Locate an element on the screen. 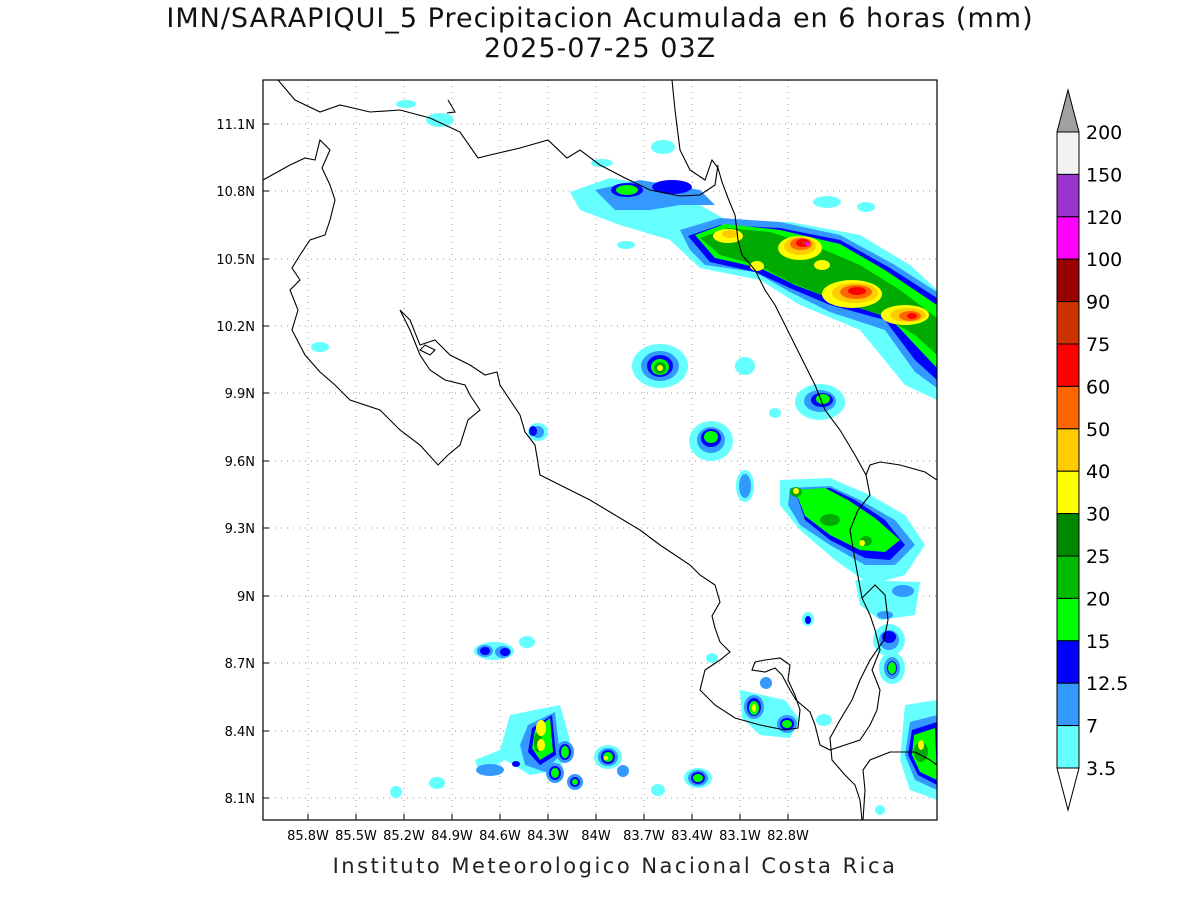 The image size is (1200, 900). colorbar-label: 15 is located at coordinates (1098, 642).